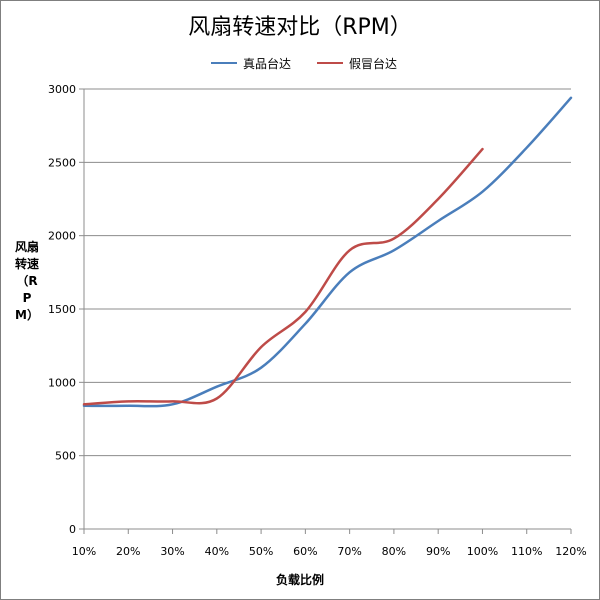 Image resolution: width=600 pixels, height=600 pixels. I want to click on x-tick-label: 110%, so click(526, 551).